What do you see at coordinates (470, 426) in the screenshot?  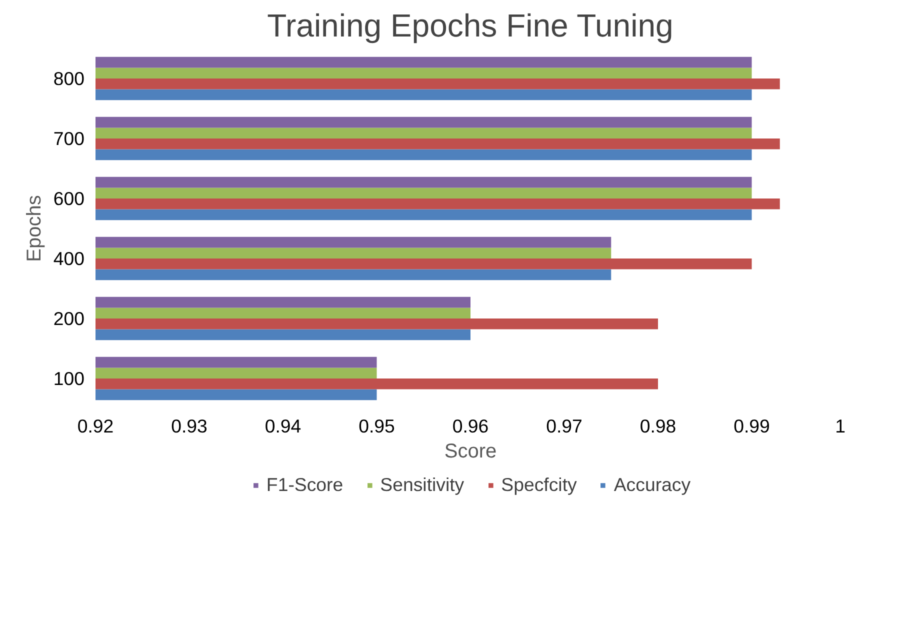 I see `x-tick-label: 0.96` at bounding box center [470, 426].